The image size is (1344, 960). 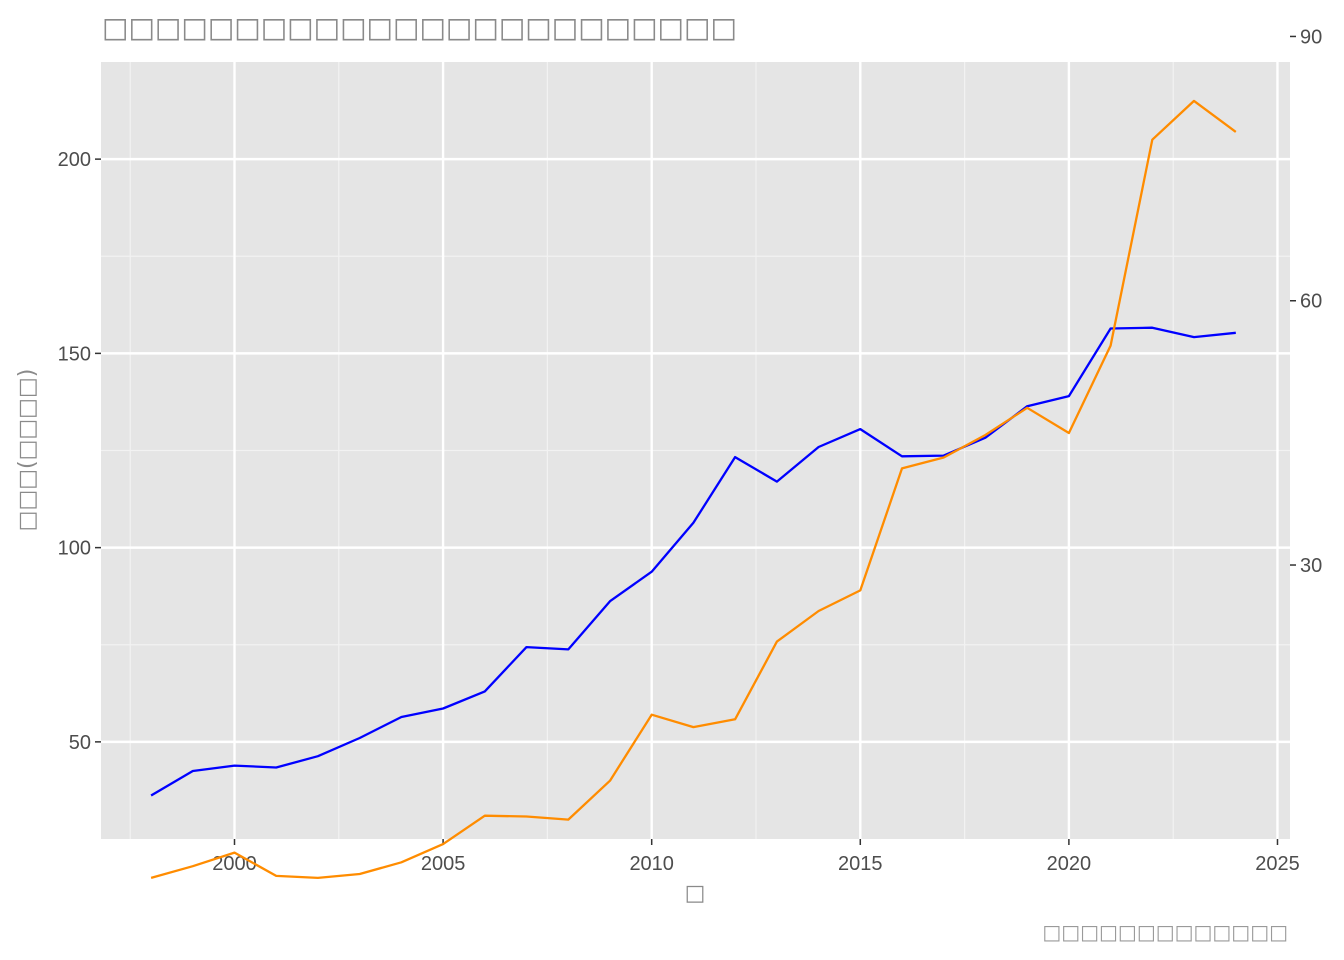 What do you see at coordinates (1311, 37) in the screenshot?
I see `y2-tick-label: 90` at bounding box center [1311, 37].